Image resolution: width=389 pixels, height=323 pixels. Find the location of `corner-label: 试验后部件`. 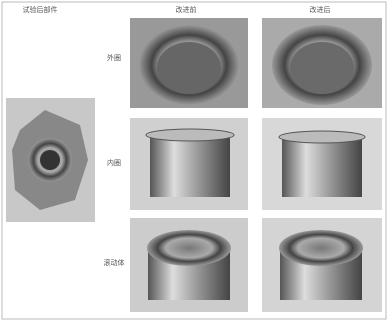

corner-label: 试验后部件 is located at coordinates (40, 9).